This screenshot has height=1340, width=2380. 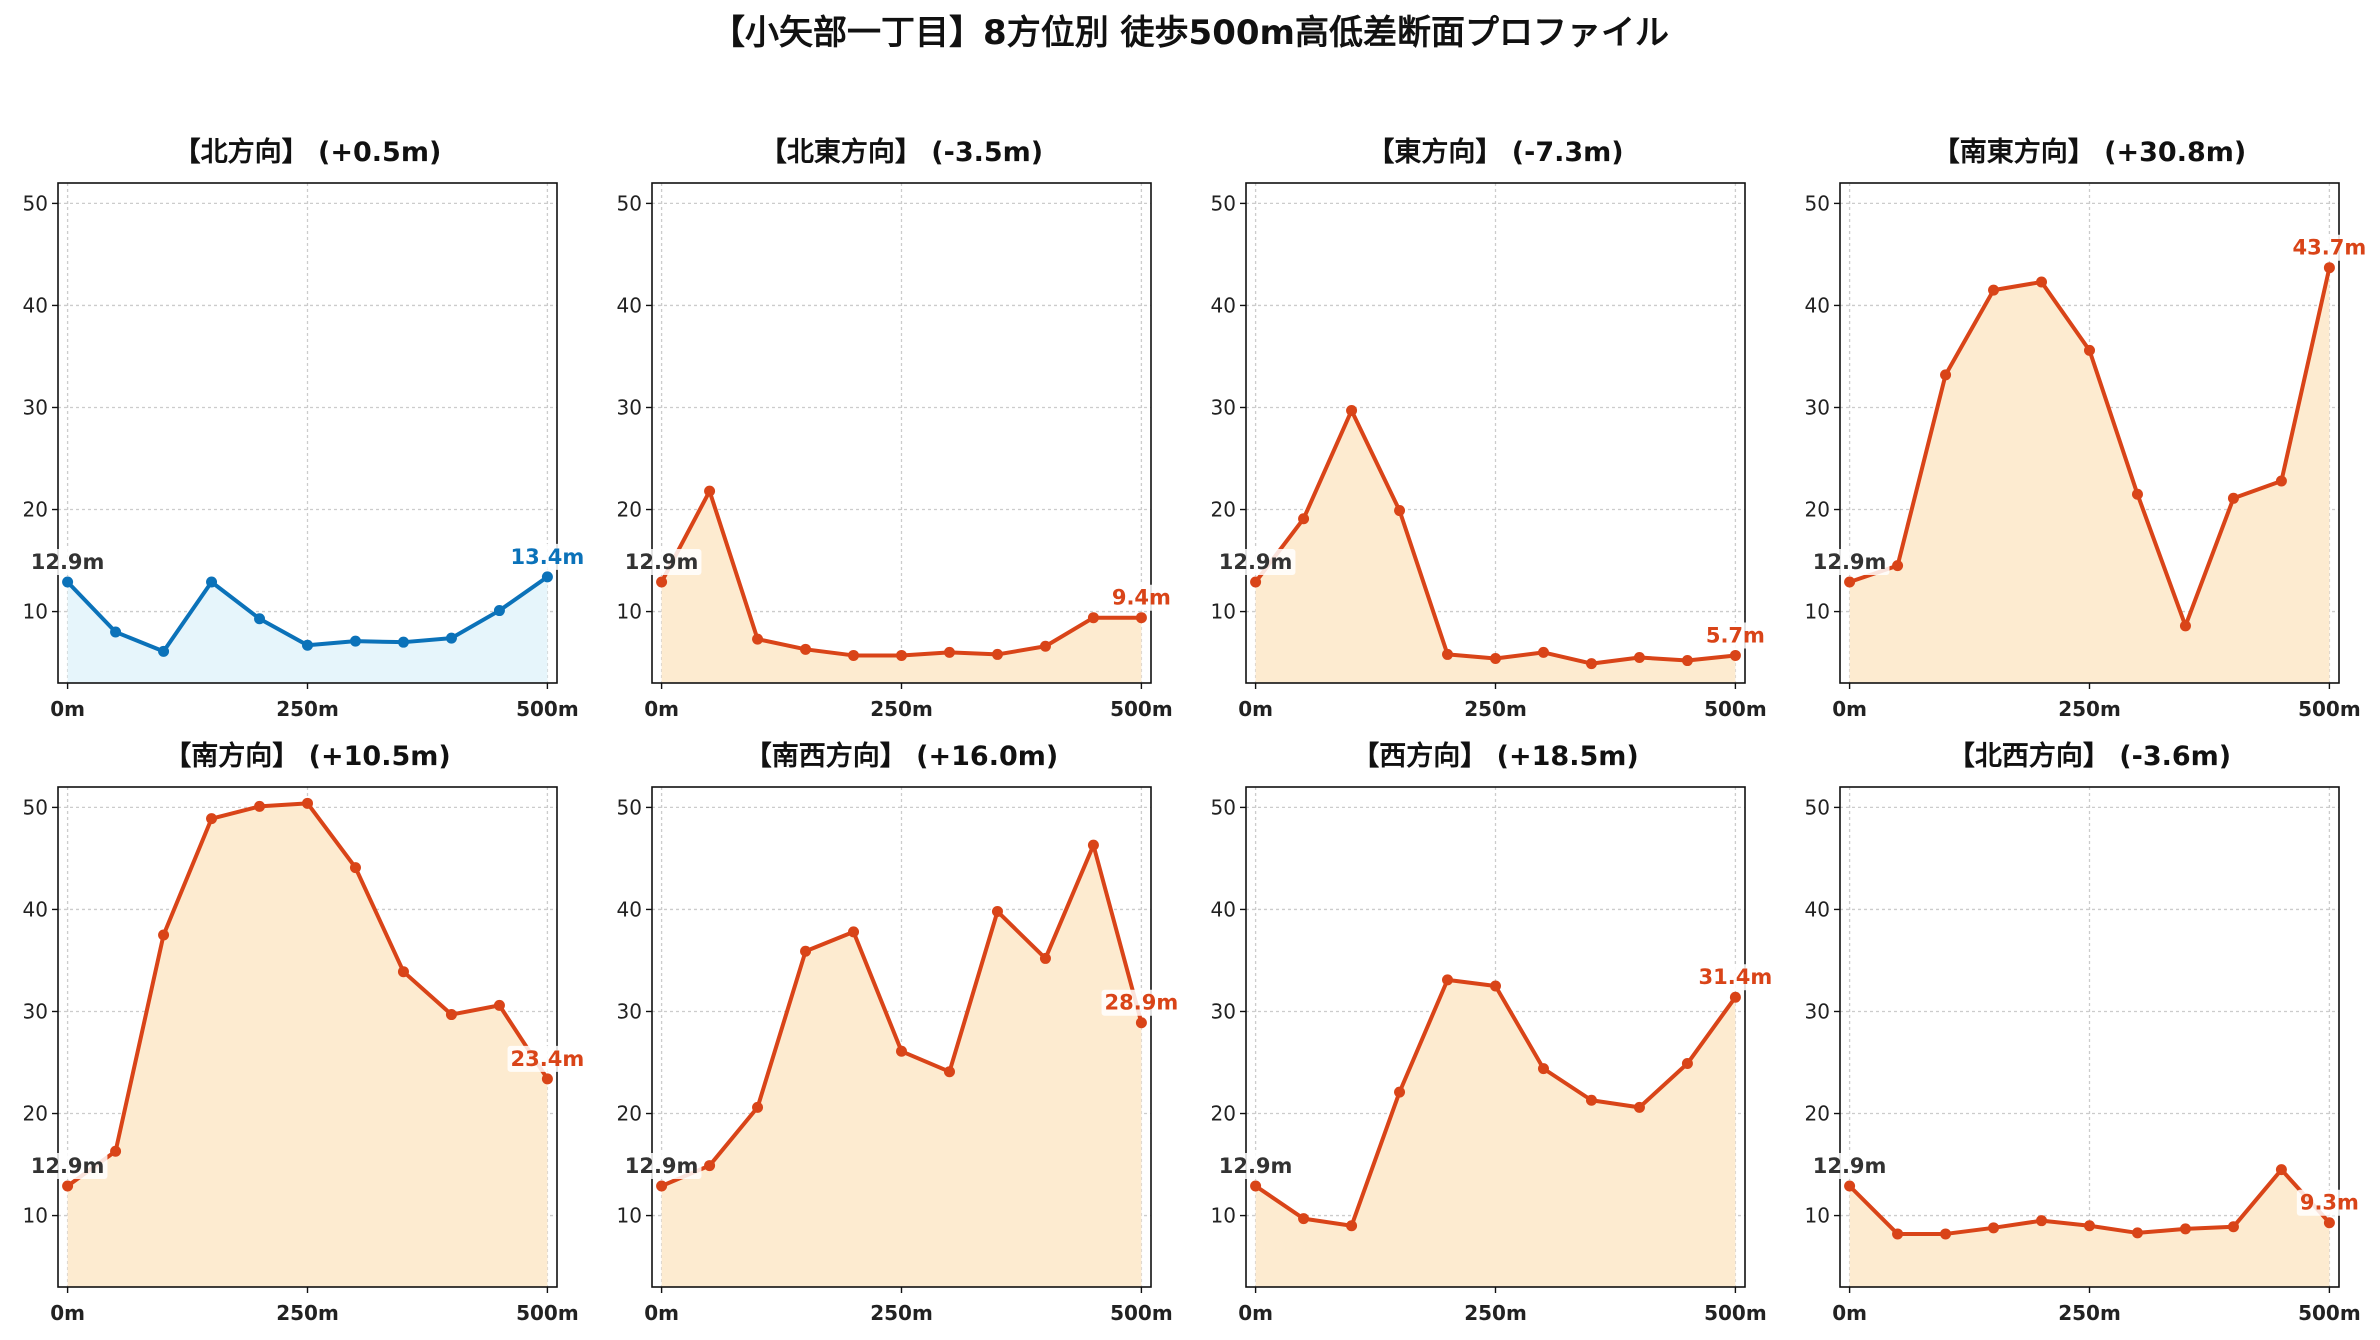 I want to click on panel-title: 【北方向】 (+0.5m), so click(x=308, y=152).